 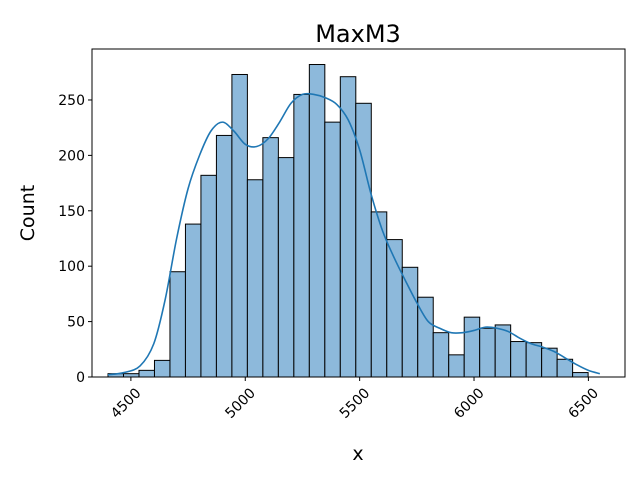 I want to click on x-tick-label: 6500, so click(x=583, y=403).